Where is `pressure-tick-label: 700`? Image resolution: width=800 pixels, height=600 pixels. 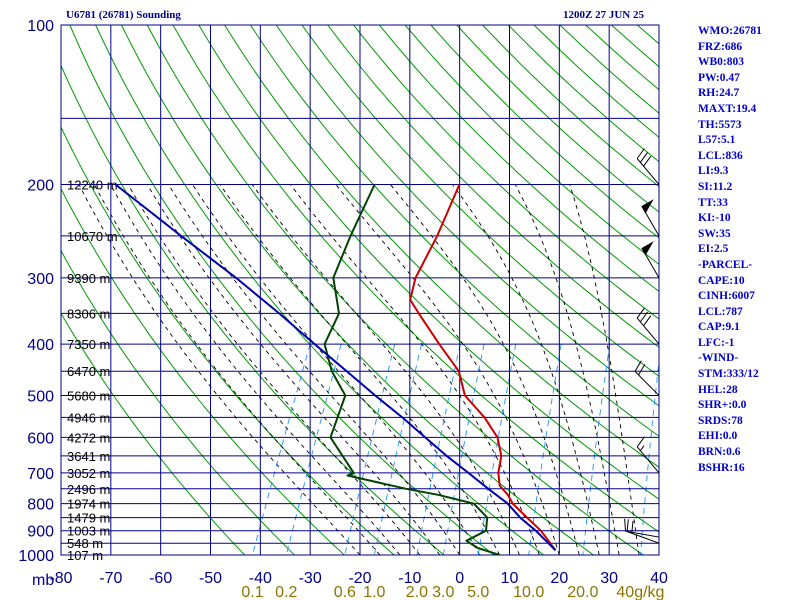 pressure-tick-label: 700 is located at coordinates (40, 474).